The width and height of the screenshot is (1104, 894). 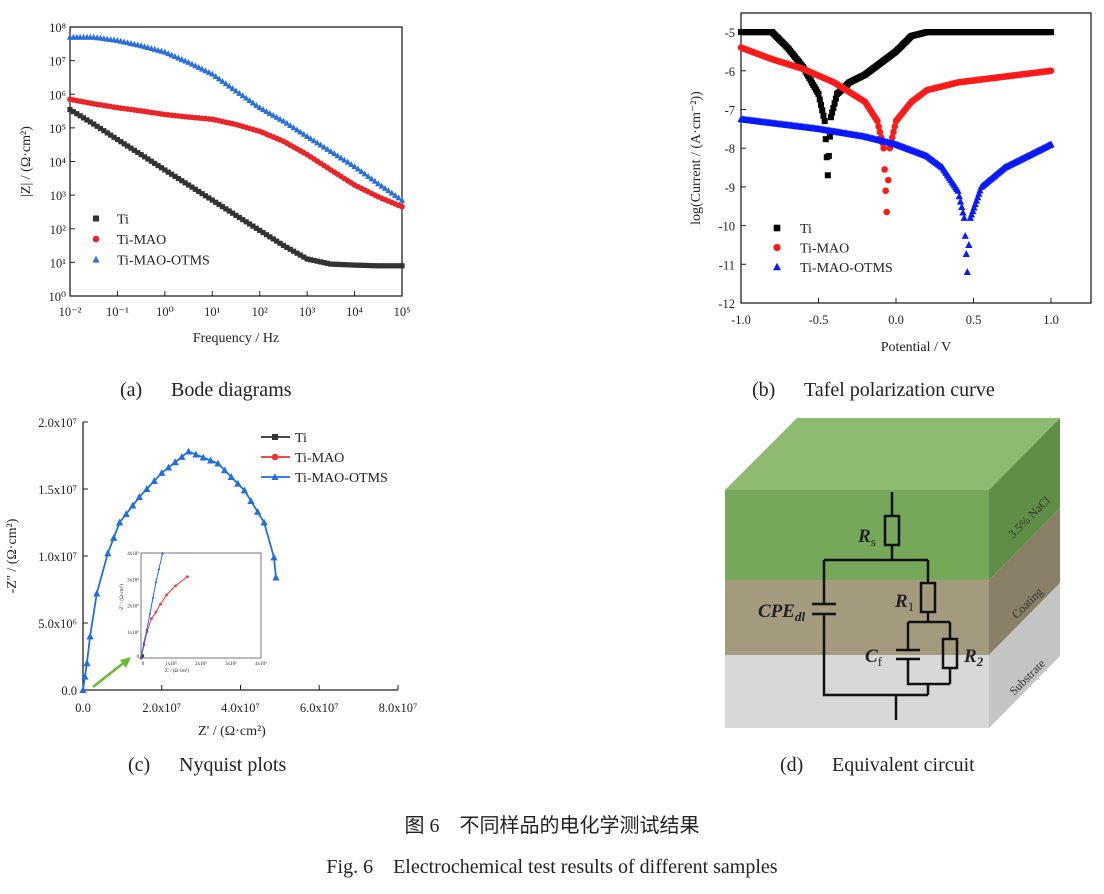 I want to click on x-tick-label: 0.0, so click(x=83, y=708).